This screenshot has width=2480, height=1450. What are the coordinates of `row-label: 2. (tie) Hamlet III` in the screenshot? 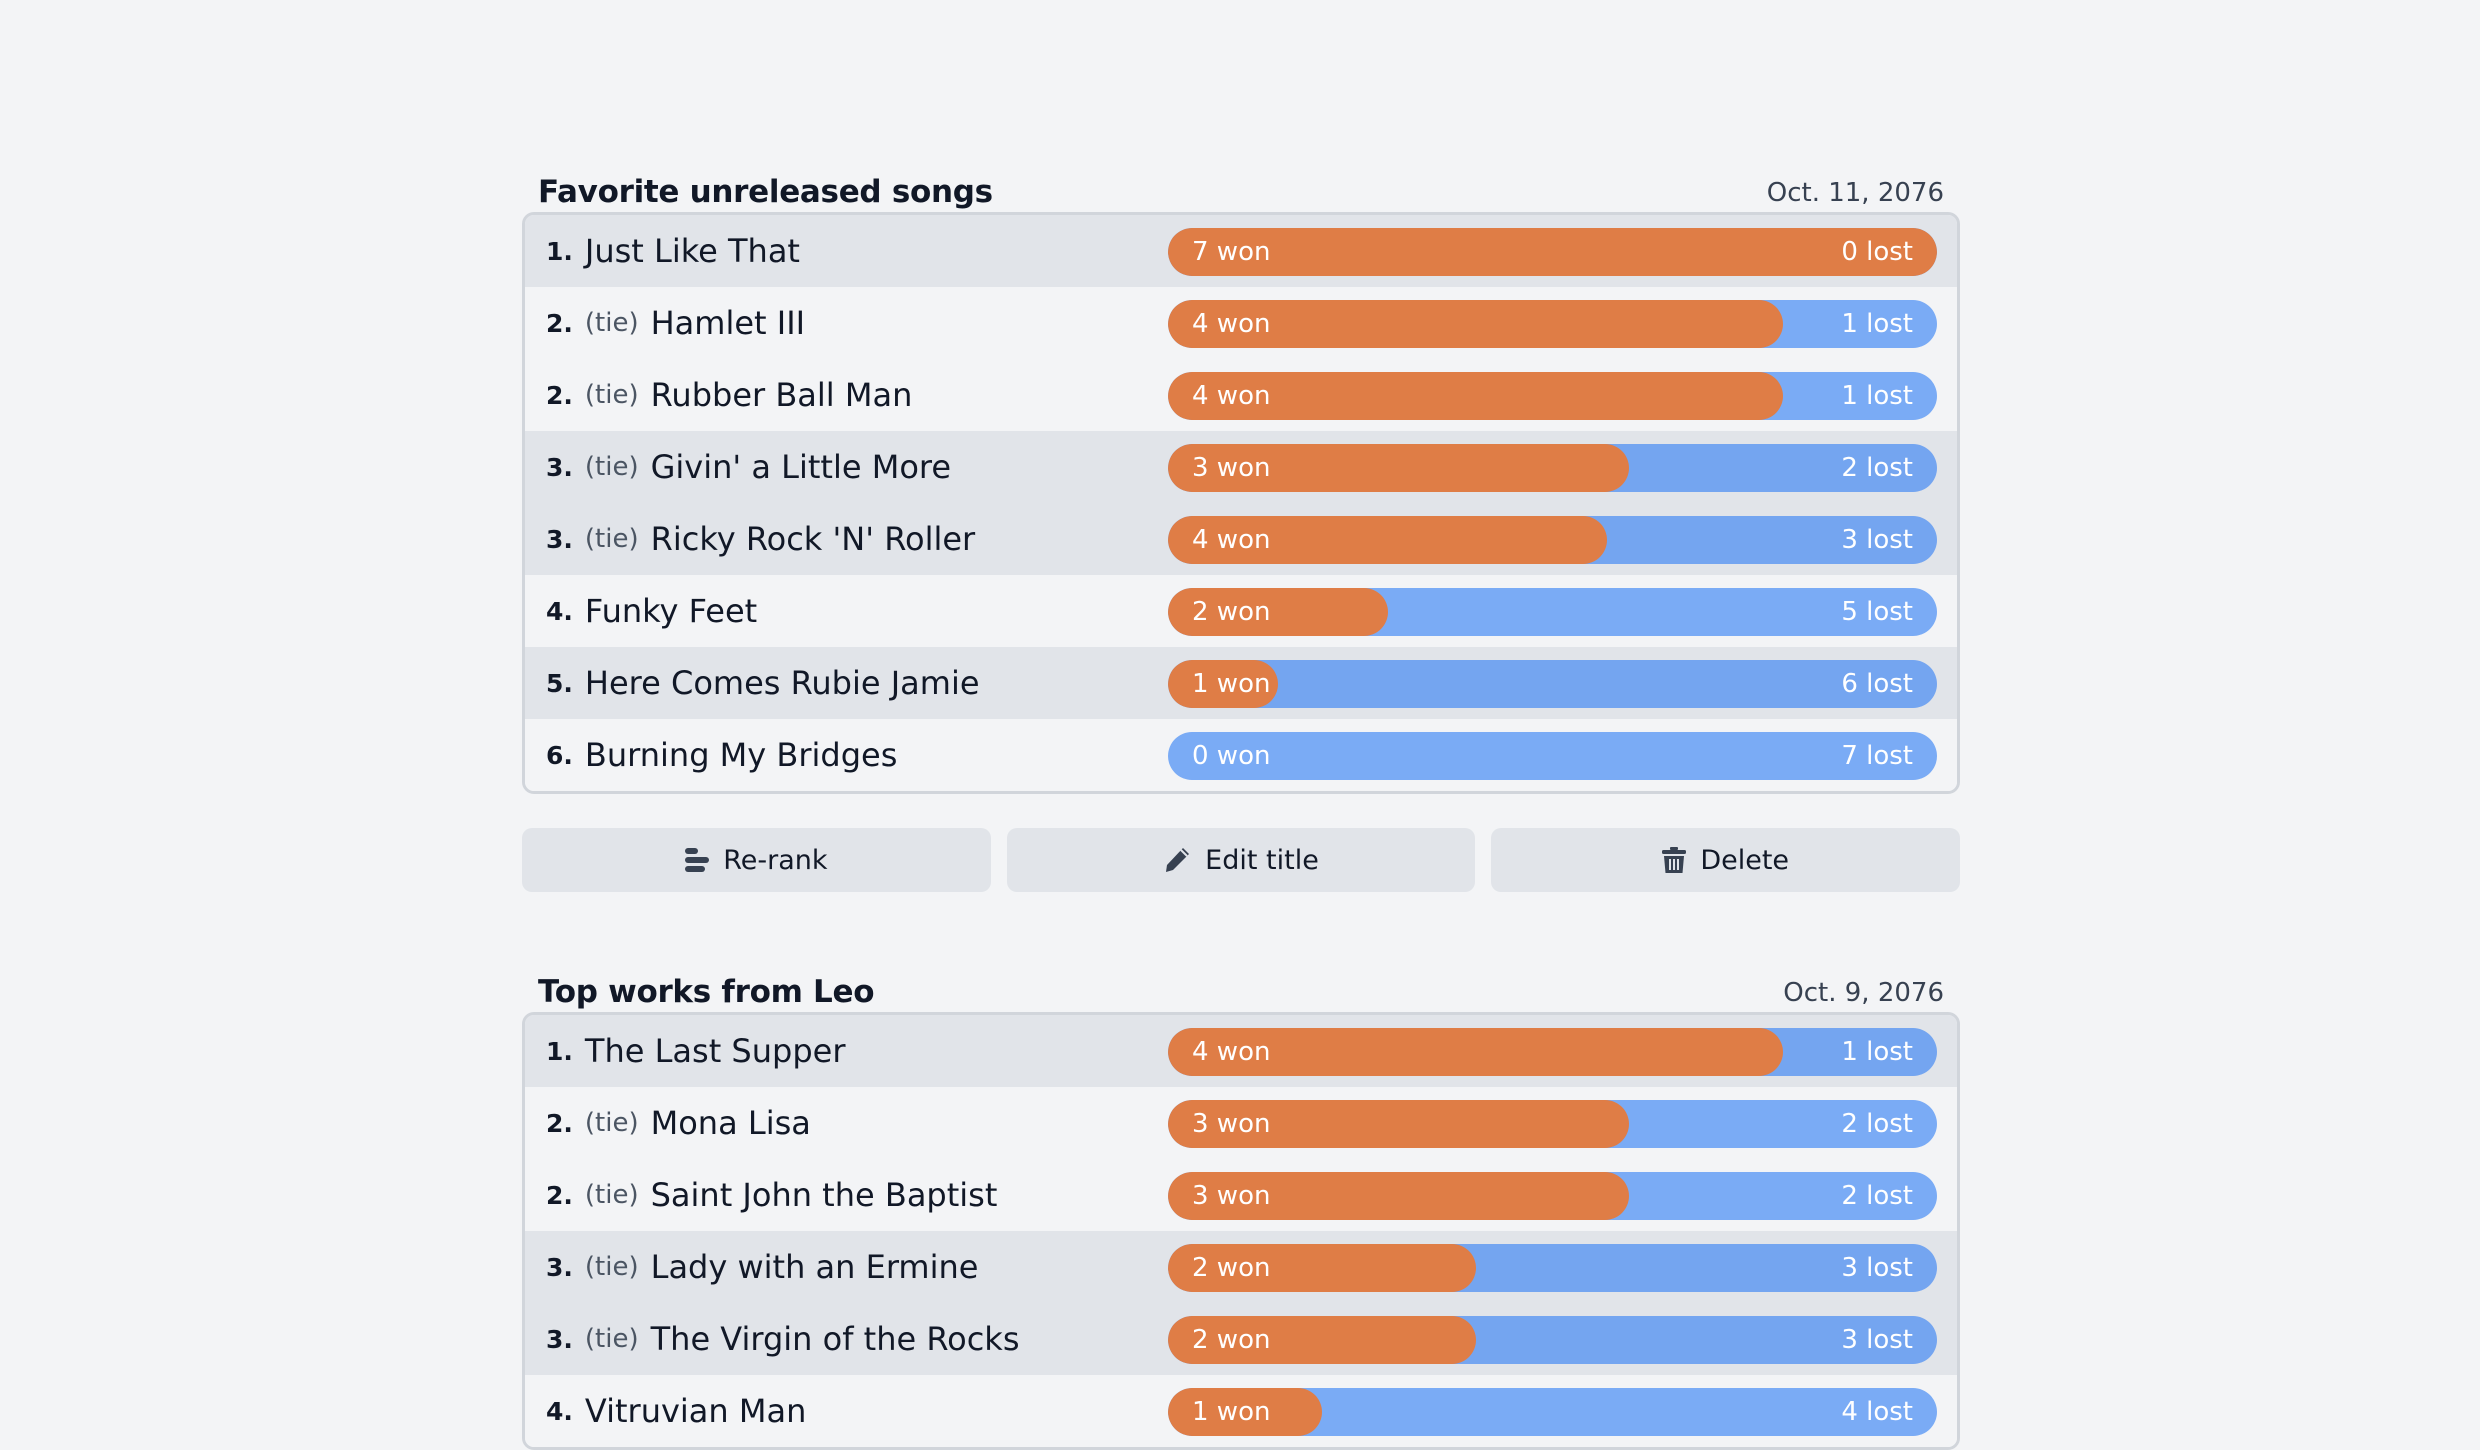 It's located at (675, 323).